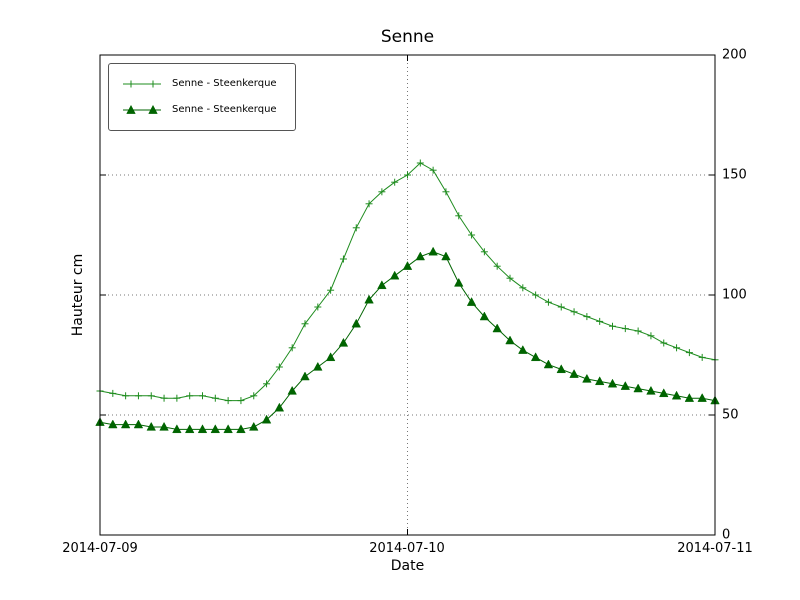 Image resolution: width=800 pixels, height=600 pixels. I want to click on y-tick-label: 100, so click(734, 295).